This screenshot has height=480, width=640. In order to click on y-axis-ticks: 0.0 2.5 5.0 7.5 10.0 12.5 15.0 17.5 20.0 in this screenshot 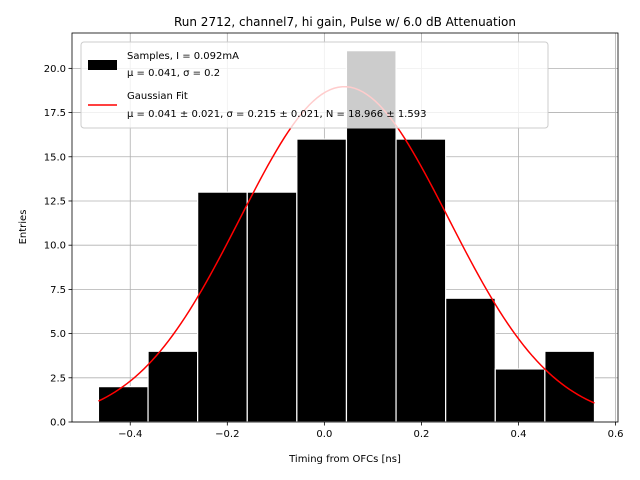, I will do `click(58, 246)`.